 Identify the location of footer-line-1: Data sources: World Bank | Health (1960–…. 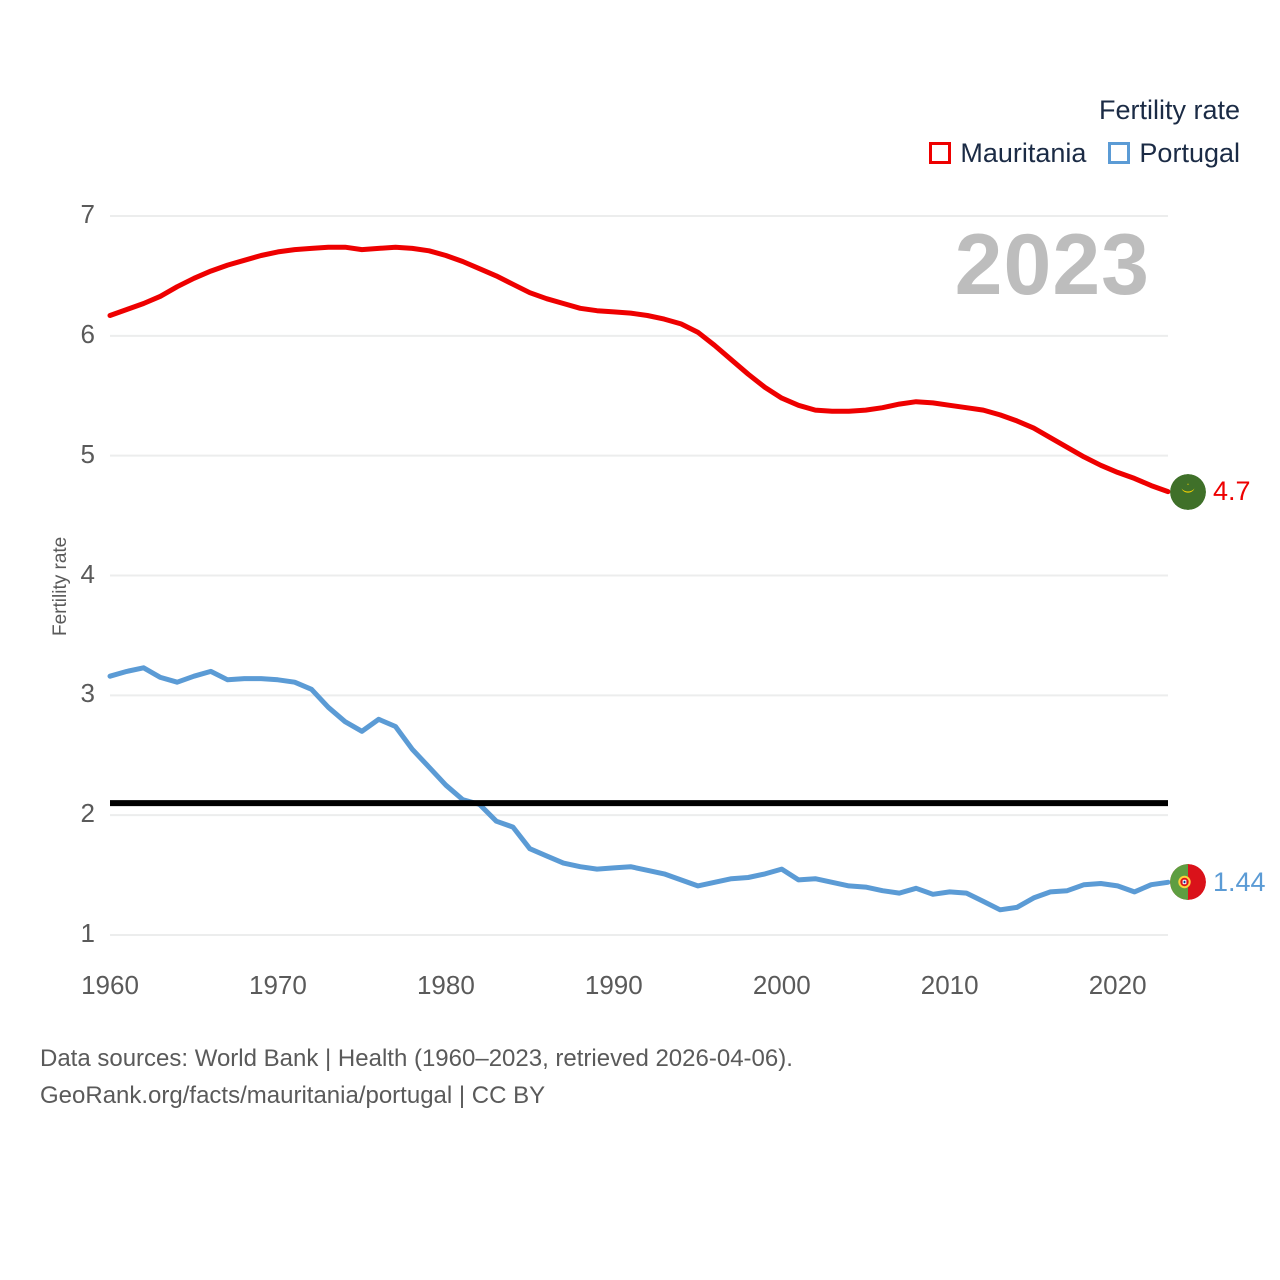
(416, 1058).